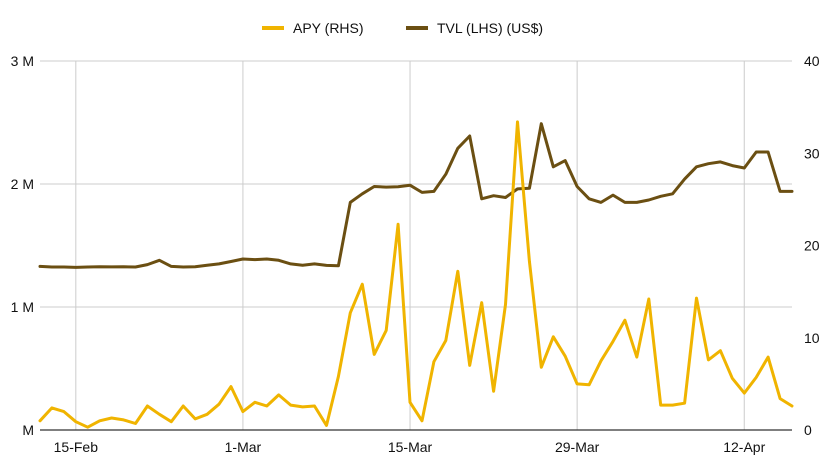 Image resolution: width=832 pixels, height=463 pixels. I want to click on legend-swatch-apy, so click(273, 28).